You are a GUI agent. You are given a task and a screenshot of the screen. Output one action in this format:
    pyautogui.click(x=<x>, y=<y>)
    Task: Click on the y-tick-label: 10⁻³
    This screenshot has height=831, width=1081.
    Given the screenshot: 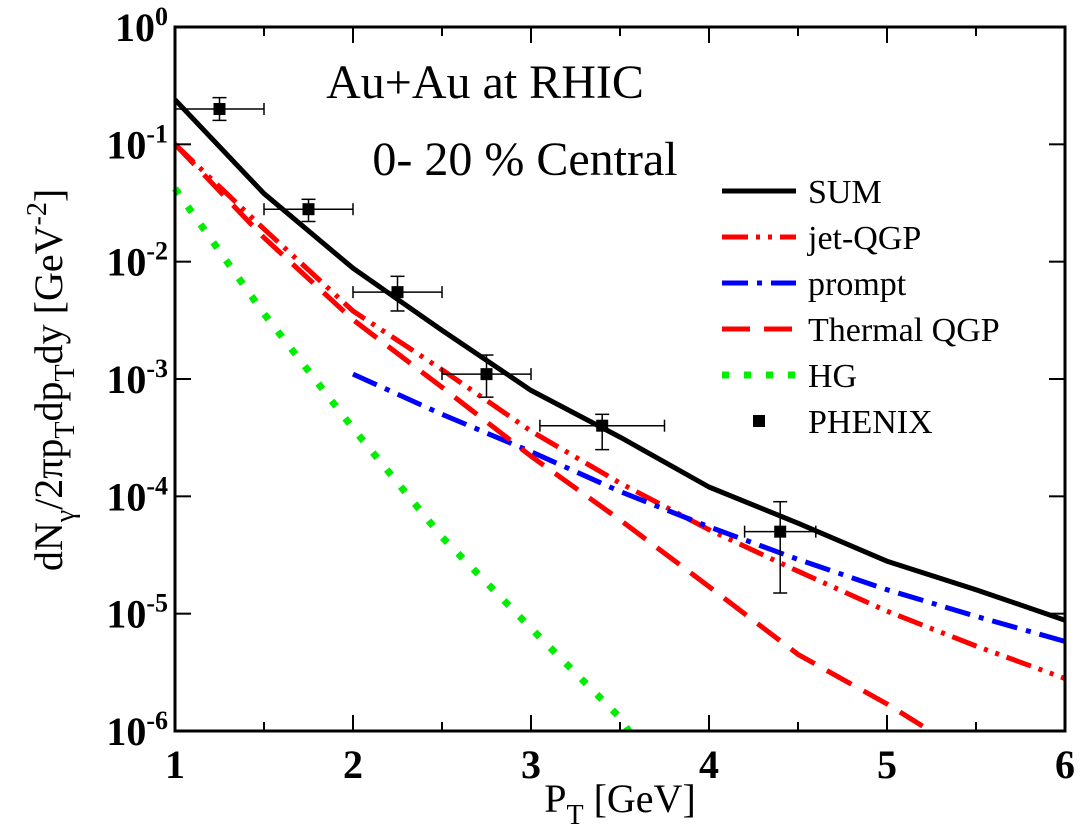 What is the action you would take?
    pyautogui.click(x=137, y=378)
    